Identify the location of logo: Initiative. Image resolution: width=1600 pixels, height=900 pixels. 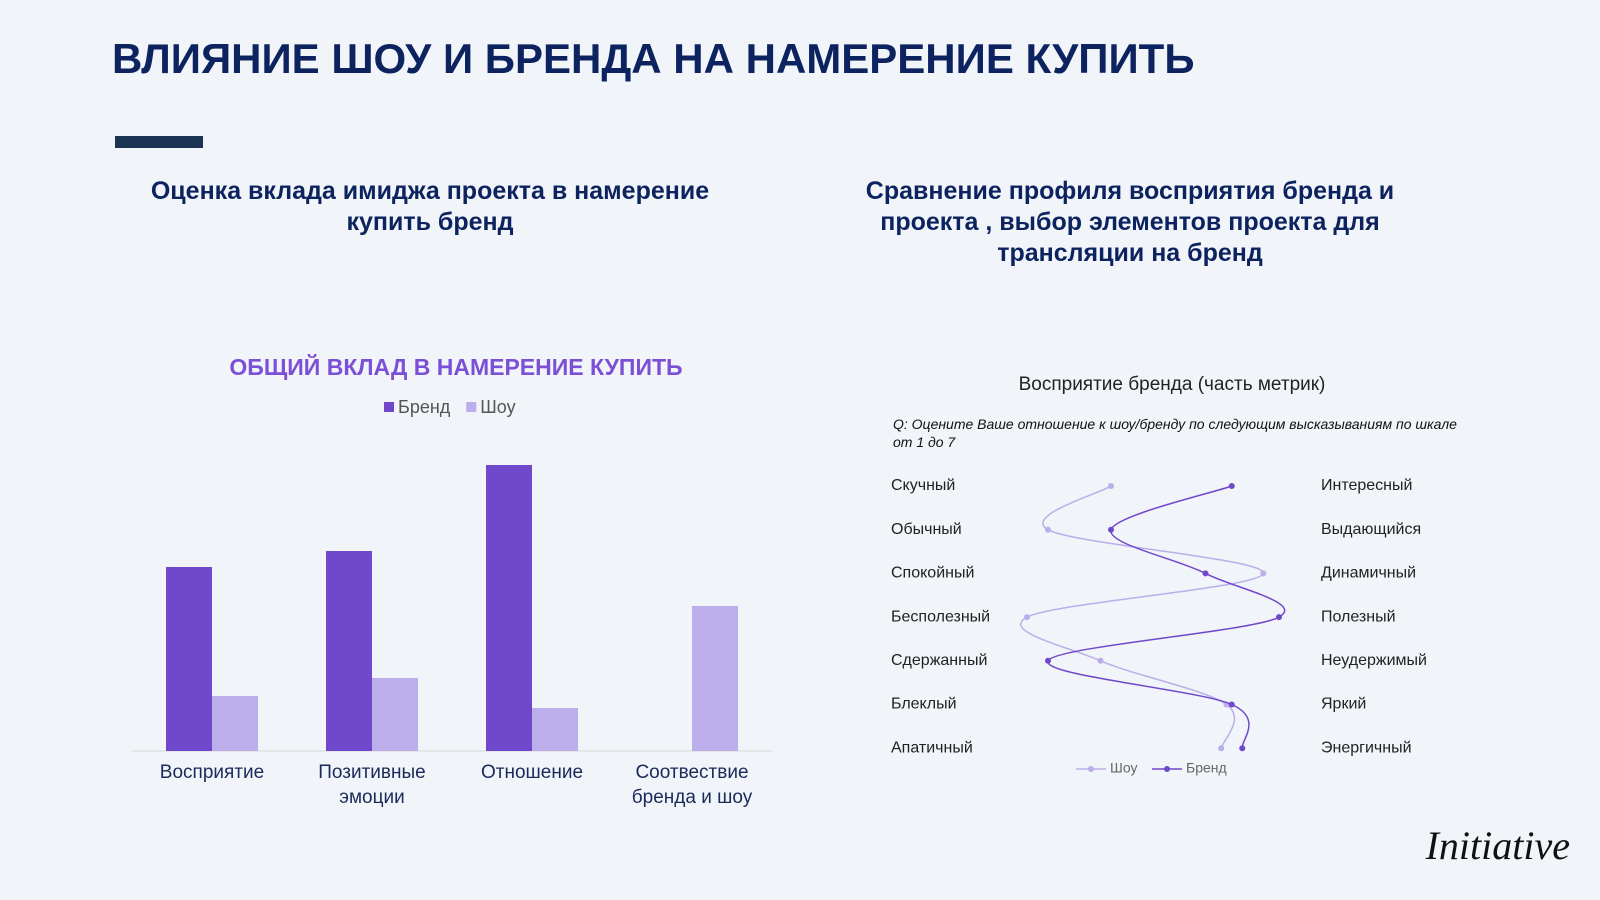
(1497, 845).